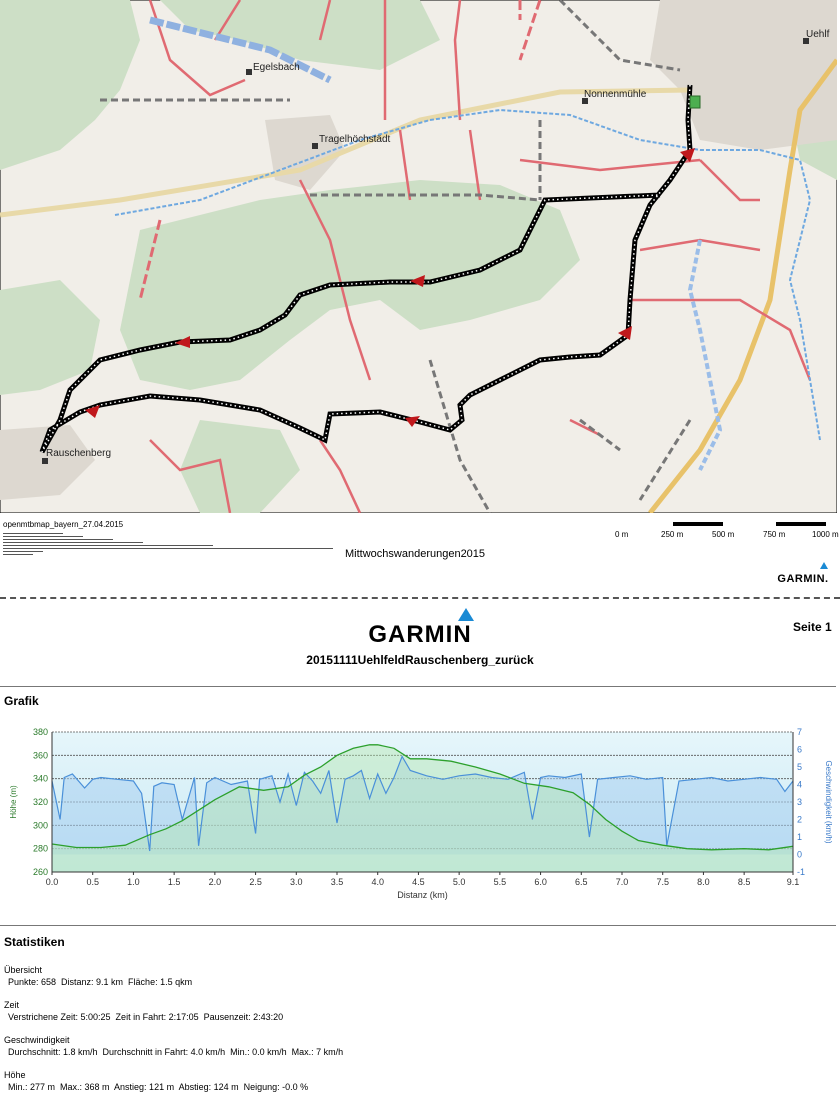 Image resolution: width=840 pixels, height=1104 pixels. I want to click on x-tick-label: 3.0, so click(296, 882).